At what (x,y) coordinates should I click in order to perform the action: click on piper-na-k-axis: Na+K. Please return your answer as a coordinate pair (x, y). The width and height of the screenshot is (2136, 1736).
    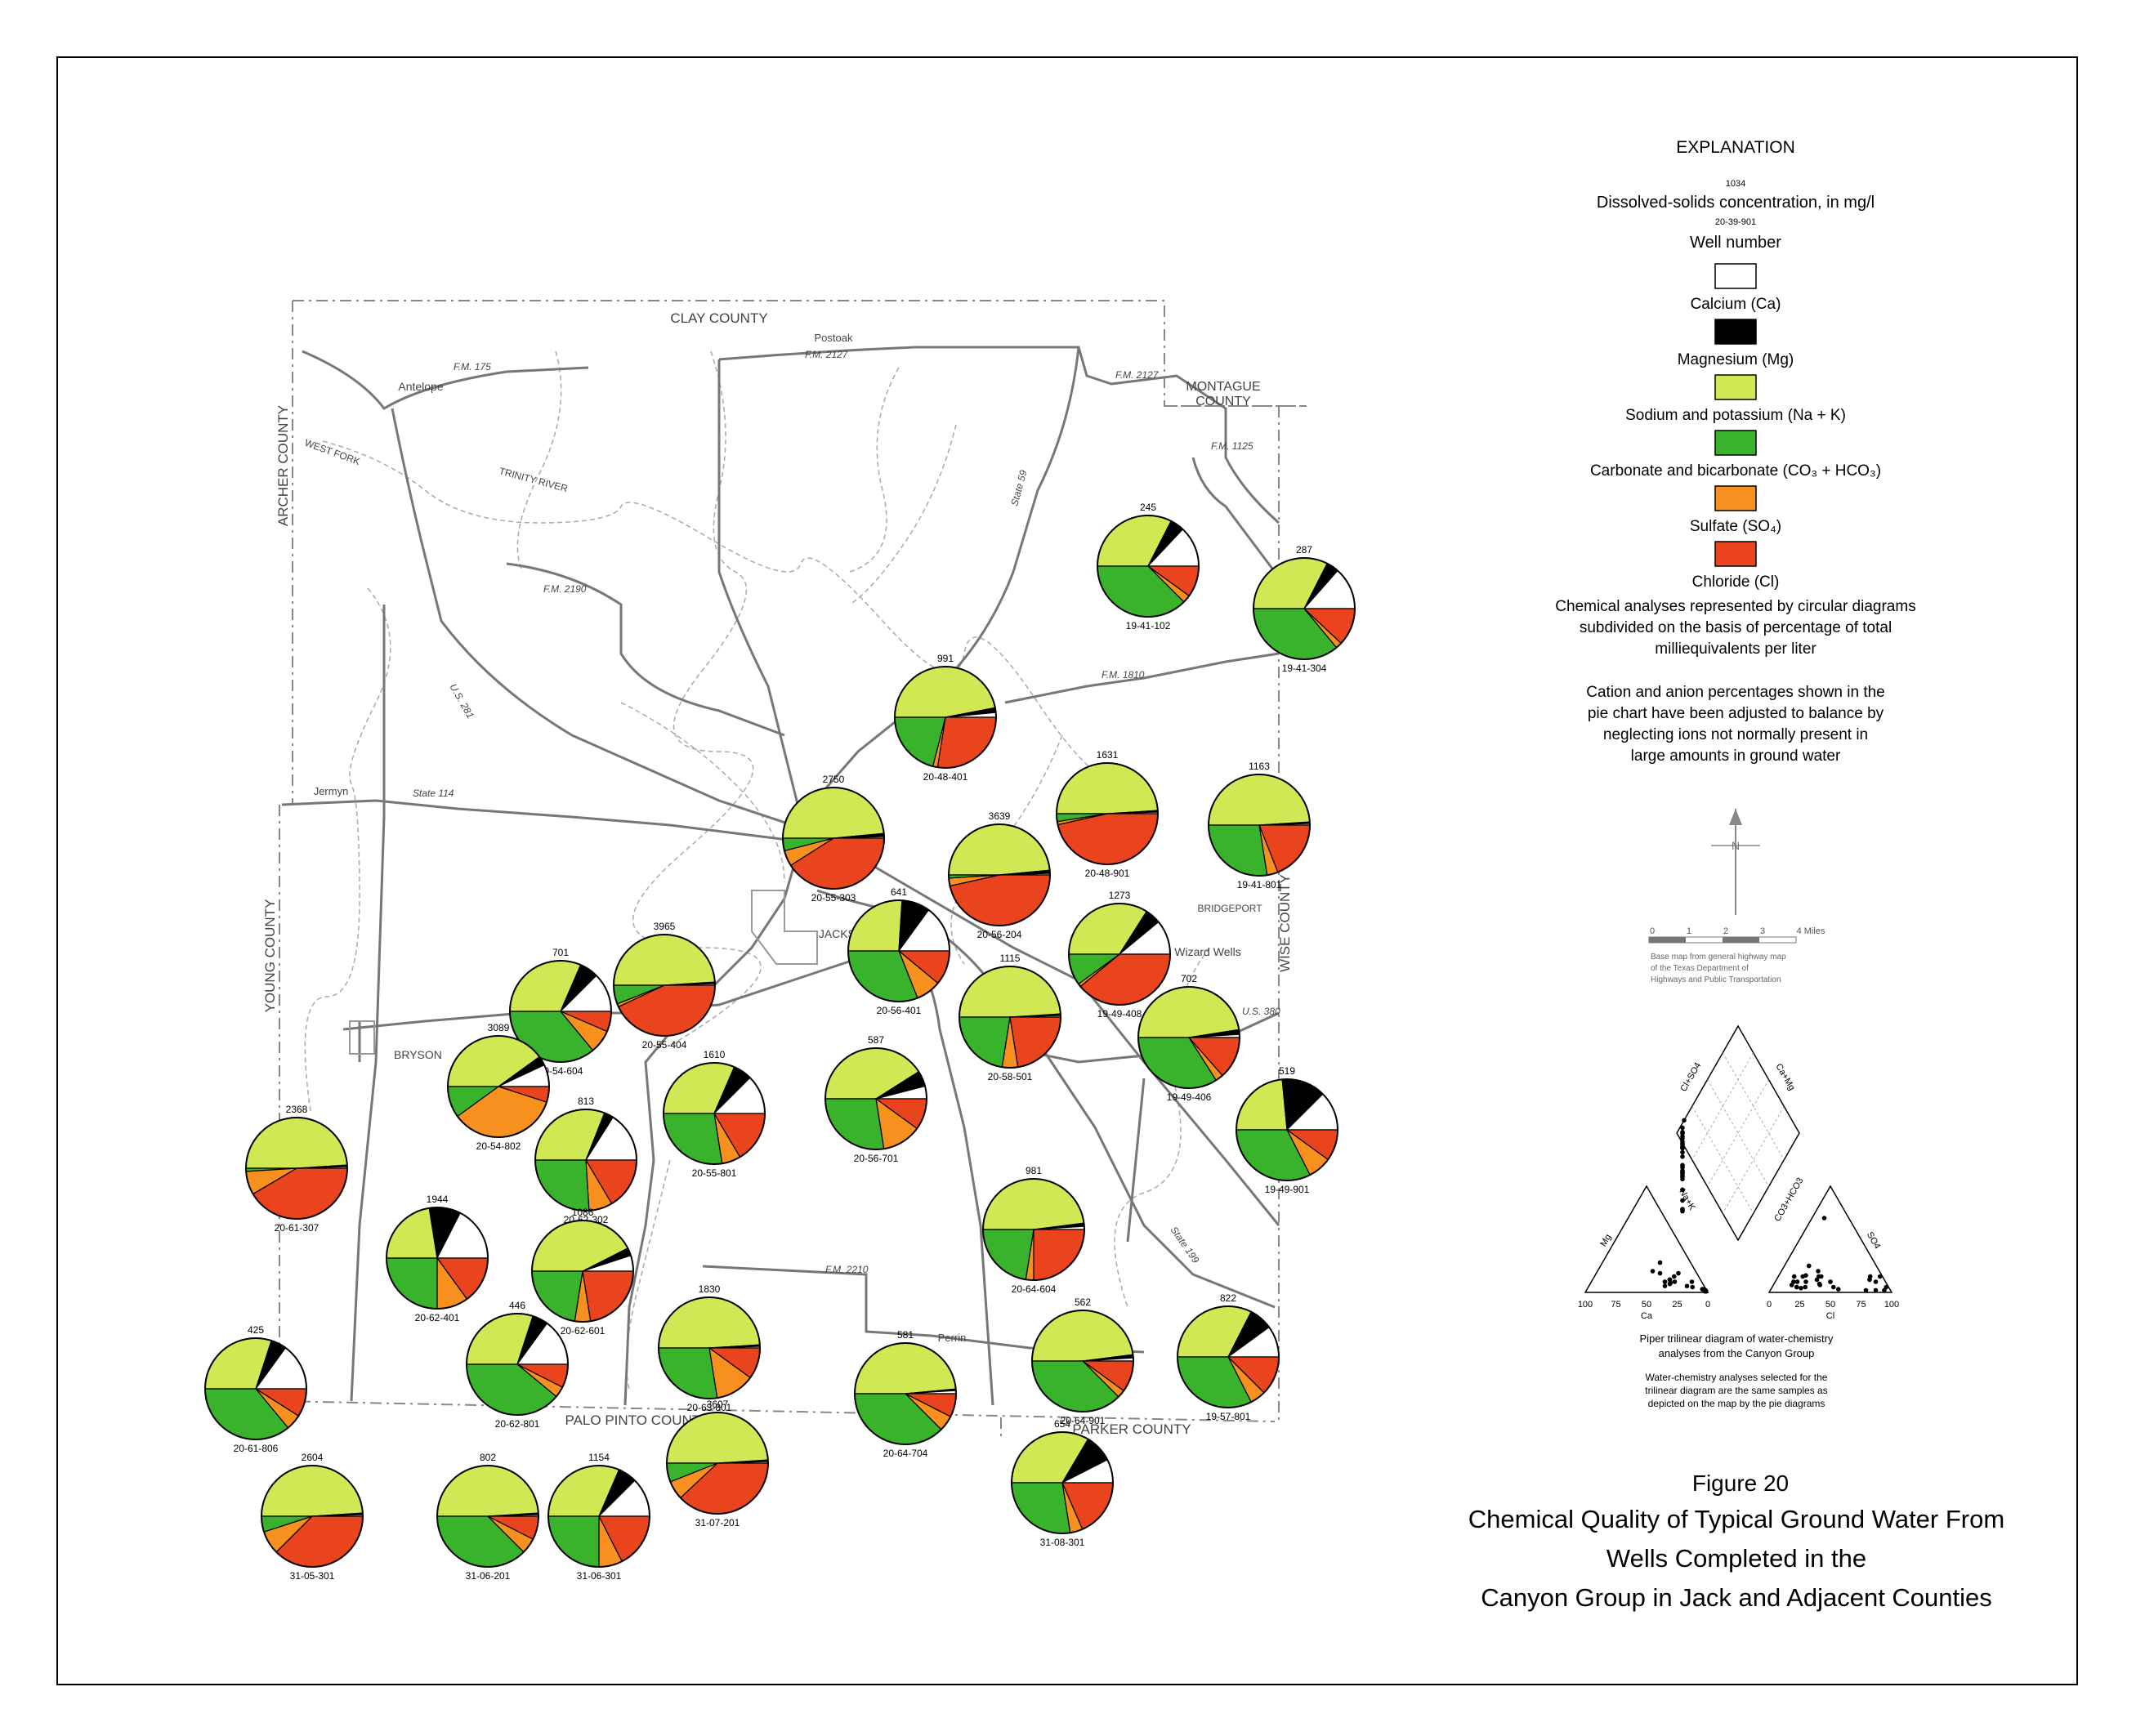
    Looking at the image, I should click on (1687, 1199).